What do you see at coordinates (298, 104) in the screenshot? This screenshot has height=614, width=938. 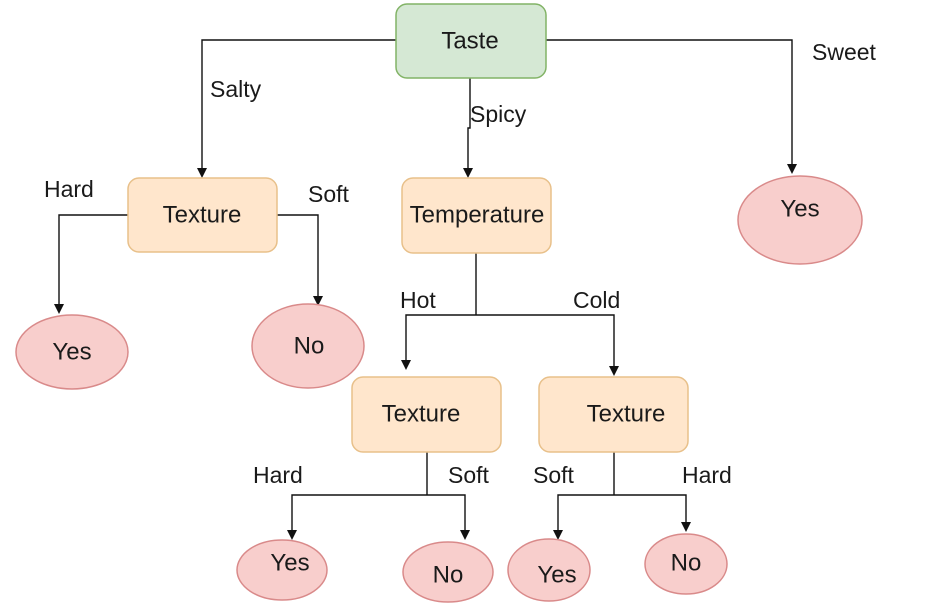 I see `edge-taste-salty` at bounding box center [298, 104].